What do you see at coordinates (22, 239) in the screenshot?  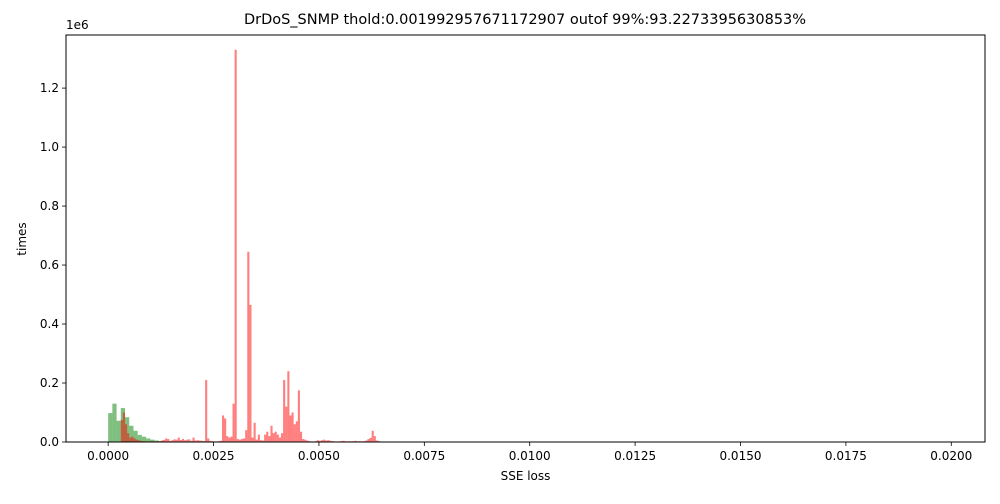 I see `y-axis-label: times` at bounding box center [22, 239].